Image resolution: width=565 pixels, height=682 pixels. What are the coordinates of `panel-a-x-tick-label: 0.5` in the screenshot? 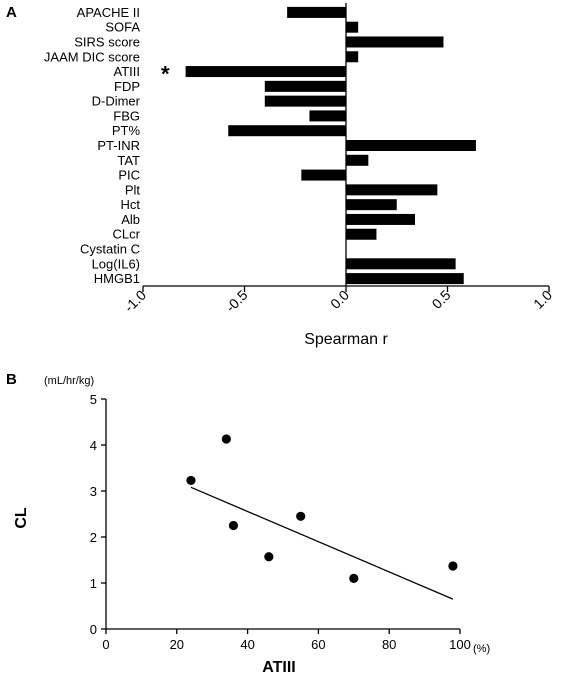 It's located at (441, 299).